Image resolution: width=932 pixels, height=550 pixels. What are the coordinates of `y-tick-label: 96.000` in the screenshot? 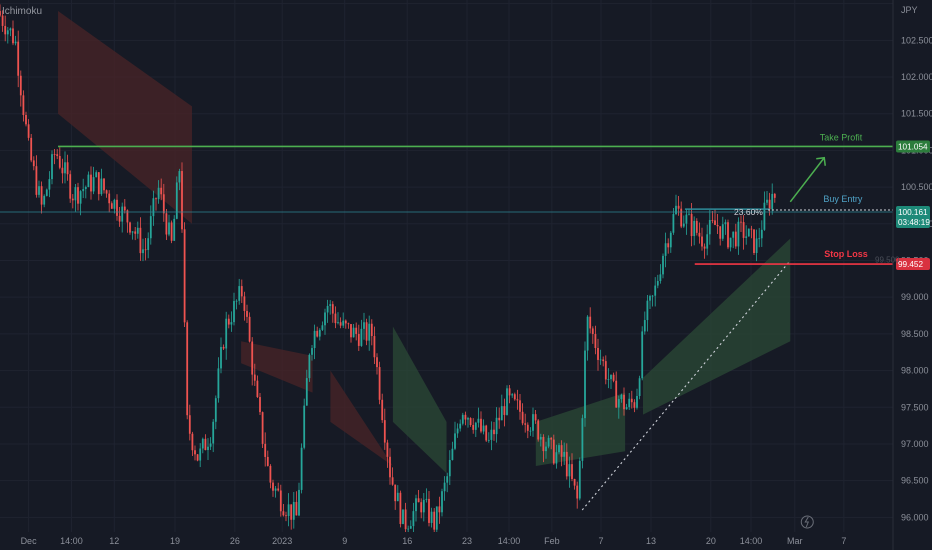 It's located at (915, 517).